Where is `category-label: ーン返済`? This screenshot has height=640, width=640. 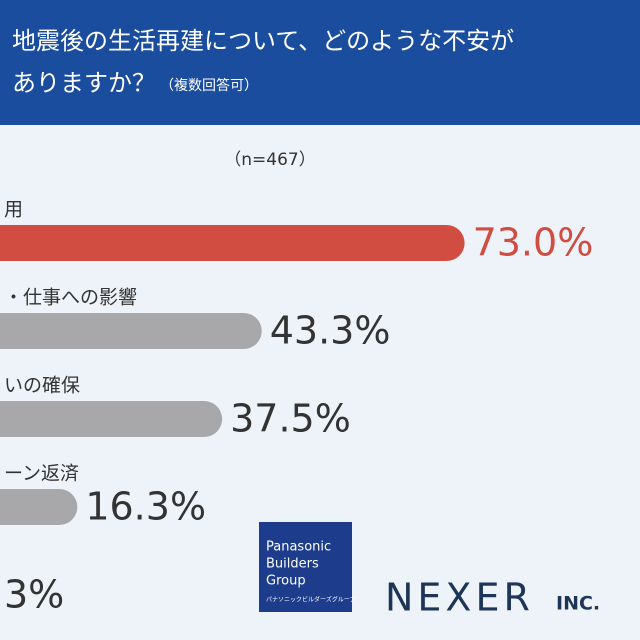 category-label: ーン返済 is located at coordinates (41, 474).